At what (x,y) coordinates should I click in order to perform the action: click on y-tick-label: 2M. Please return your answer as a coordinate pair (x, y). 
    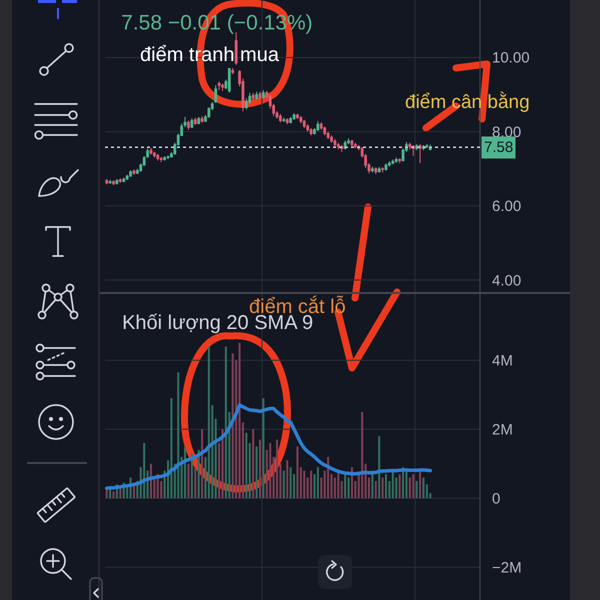
    Looking at the image, I should click on (502, 430).